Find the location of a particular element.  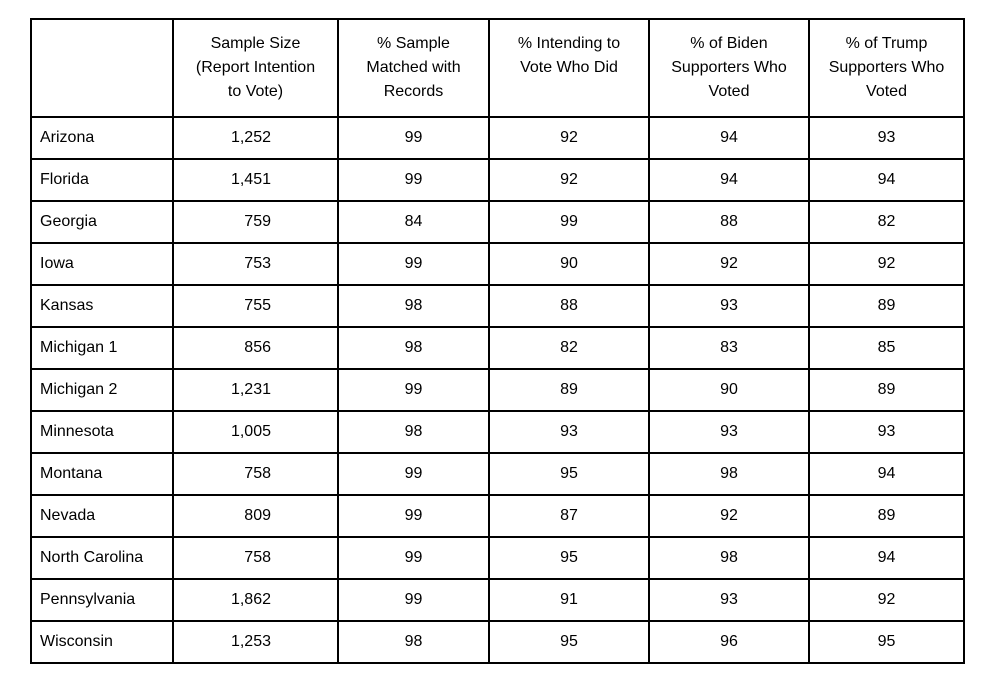

state-cell: Nevada is located at coordinates (102, 516).